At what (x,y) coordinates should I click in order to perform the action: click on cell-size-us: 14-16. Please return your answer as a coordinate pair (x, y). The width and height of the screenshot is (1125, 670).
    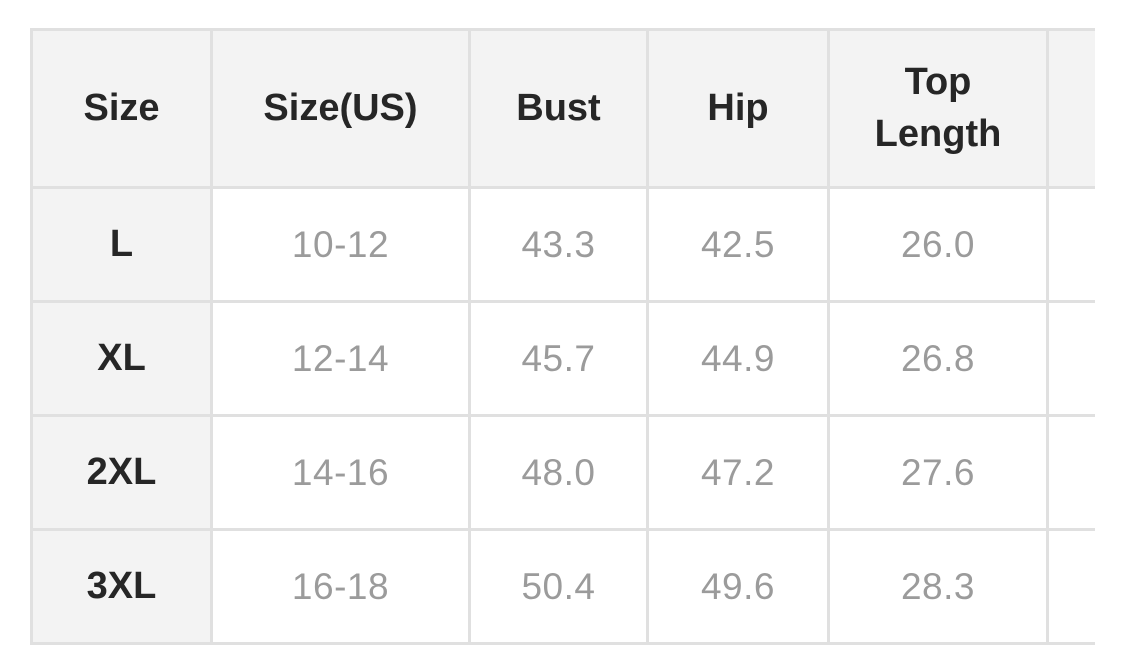
    Looking at the image, I should click on (340, 472).